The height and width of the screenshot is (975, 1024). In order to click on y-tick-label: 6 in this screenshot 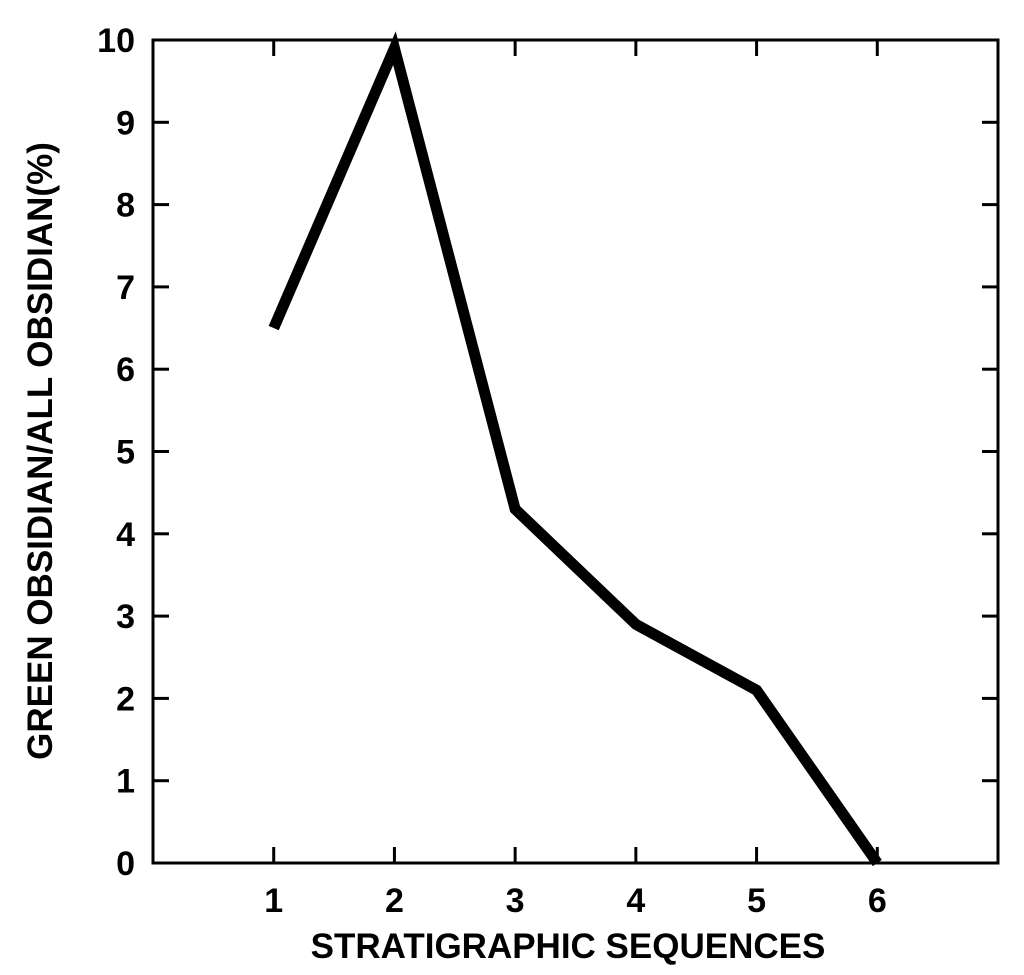, I will do `click(125, 370)`.